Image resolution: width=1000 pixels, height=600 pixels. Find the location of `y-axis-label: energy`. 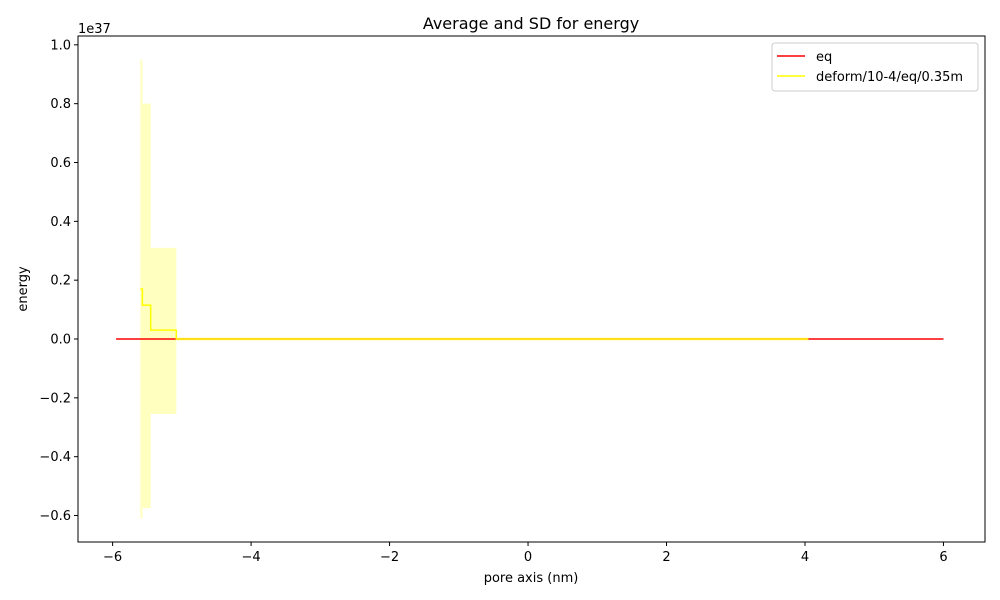

y-axis-label: energy is located at coordinates (23, 289).